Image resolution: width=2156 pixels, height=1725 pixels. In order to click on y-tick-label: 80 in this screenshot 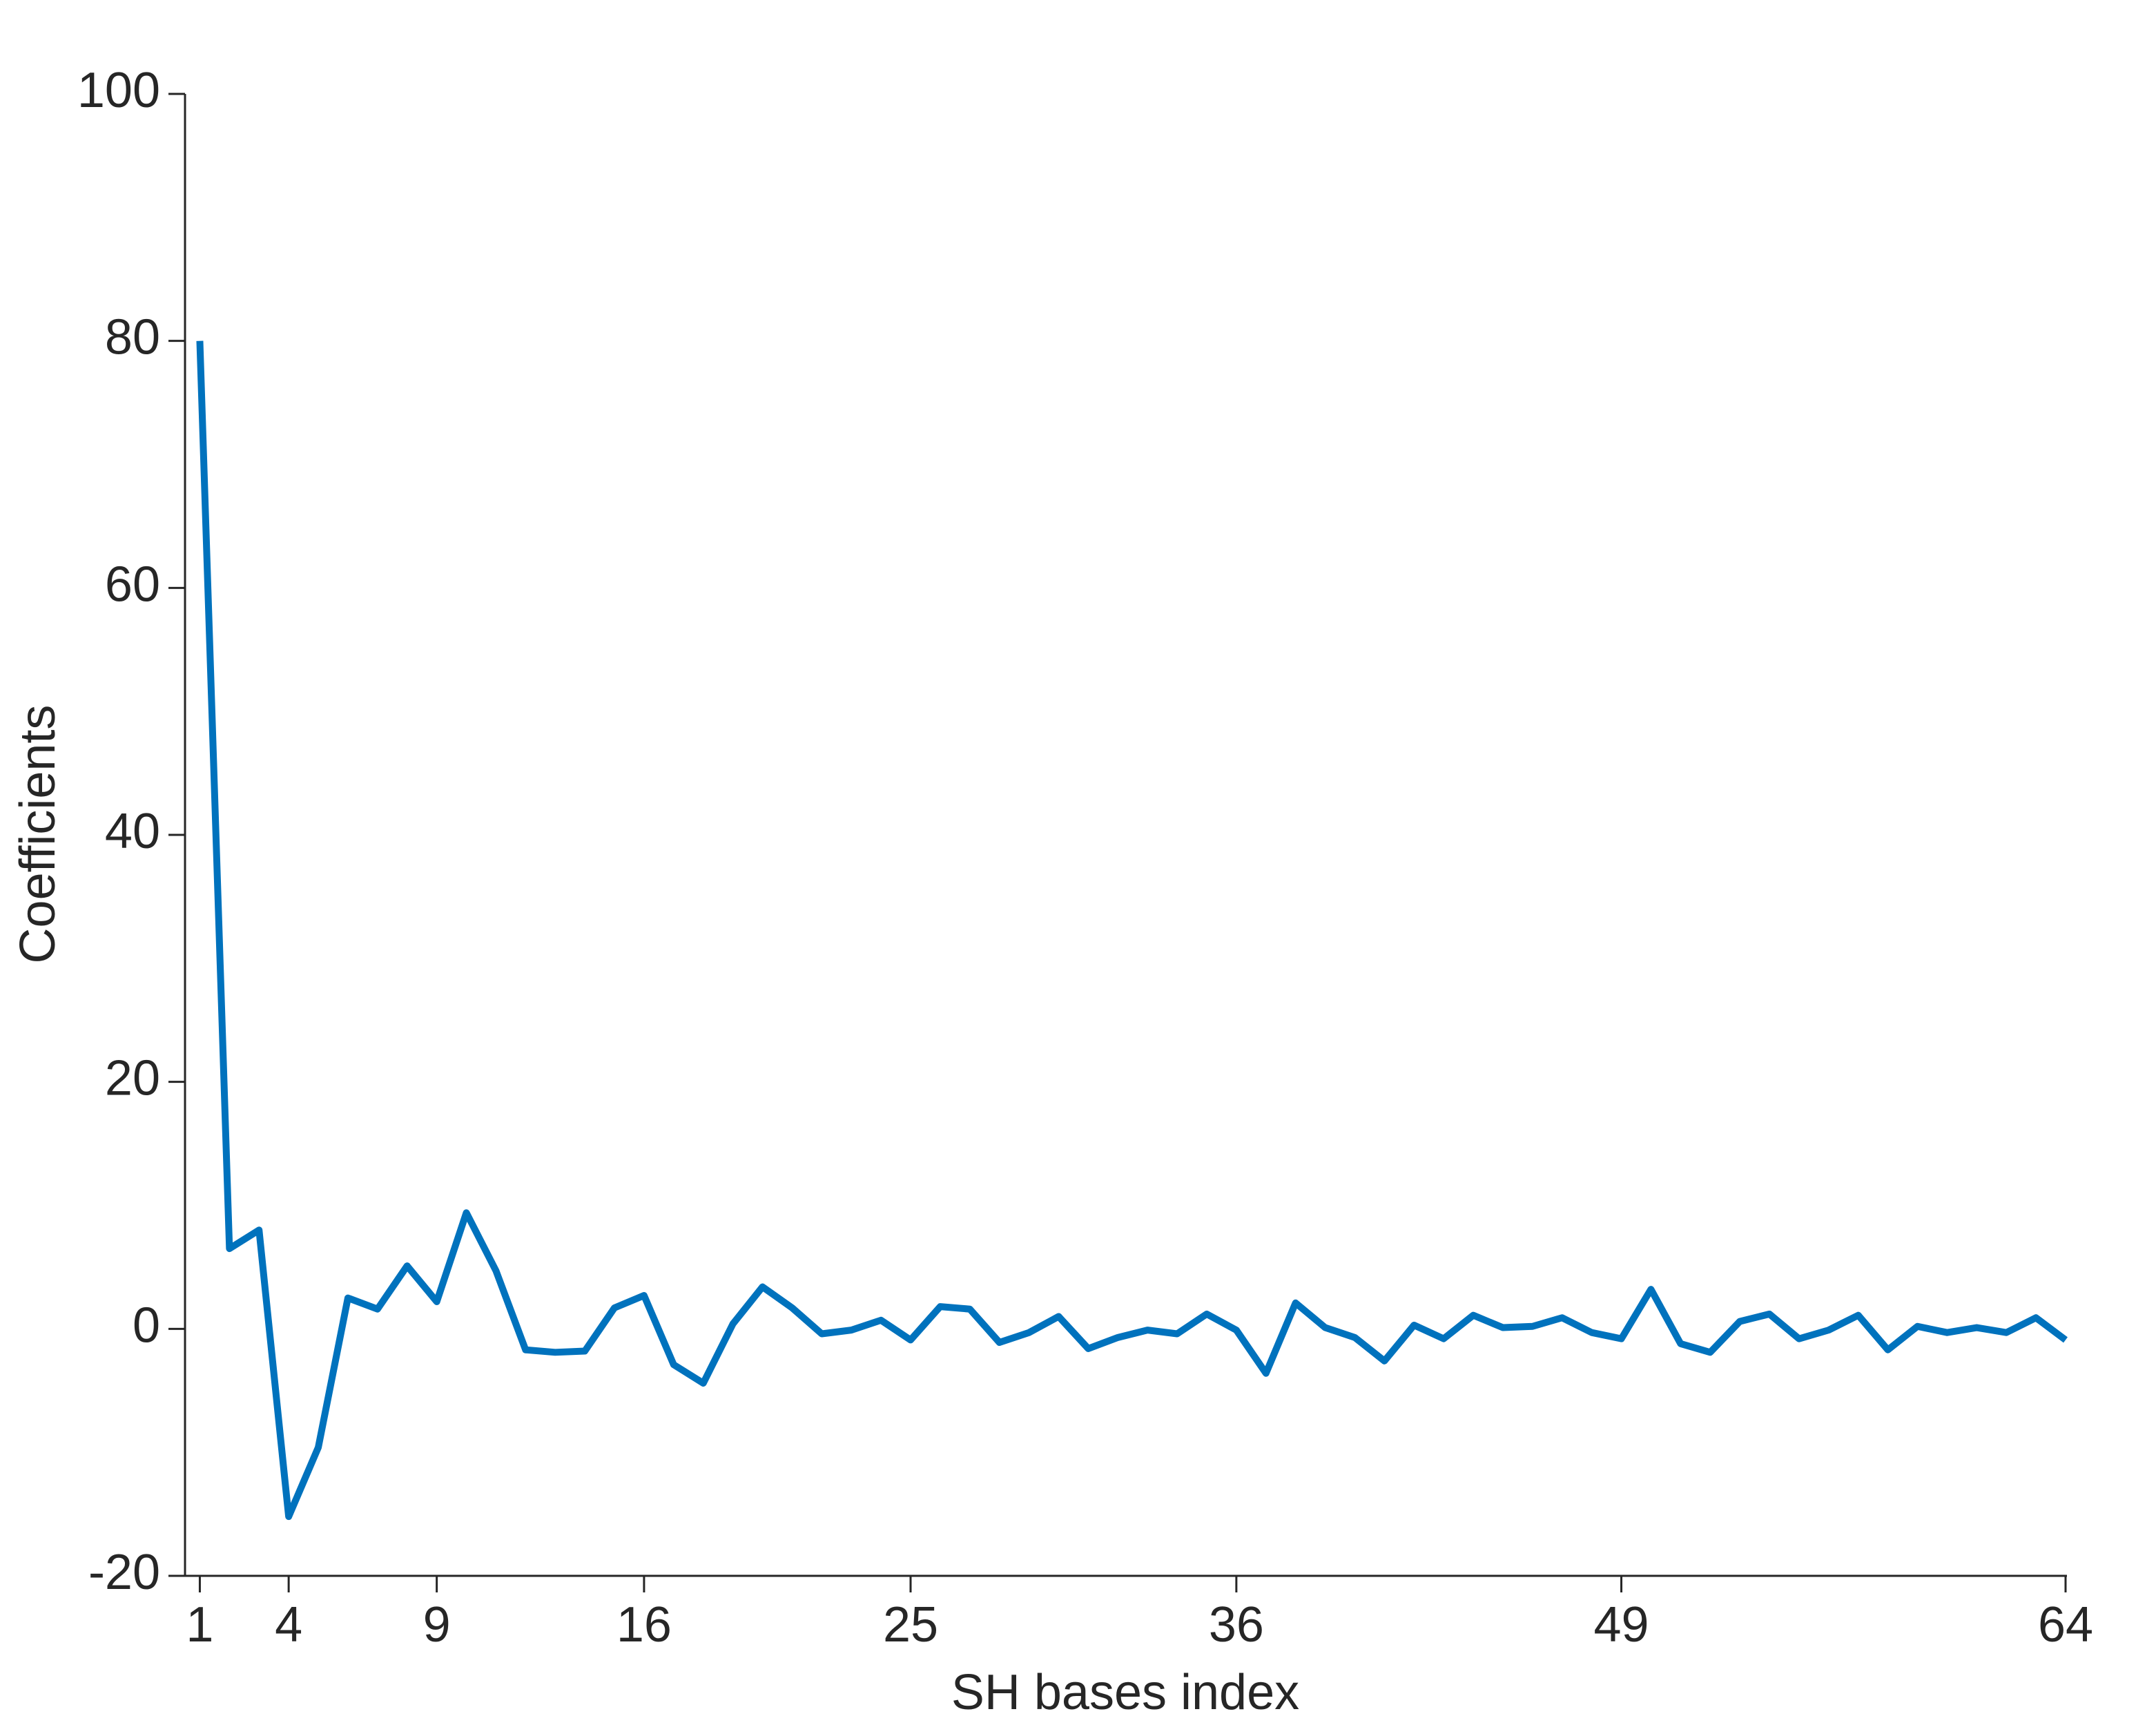, I will do `click(132, 337)`.